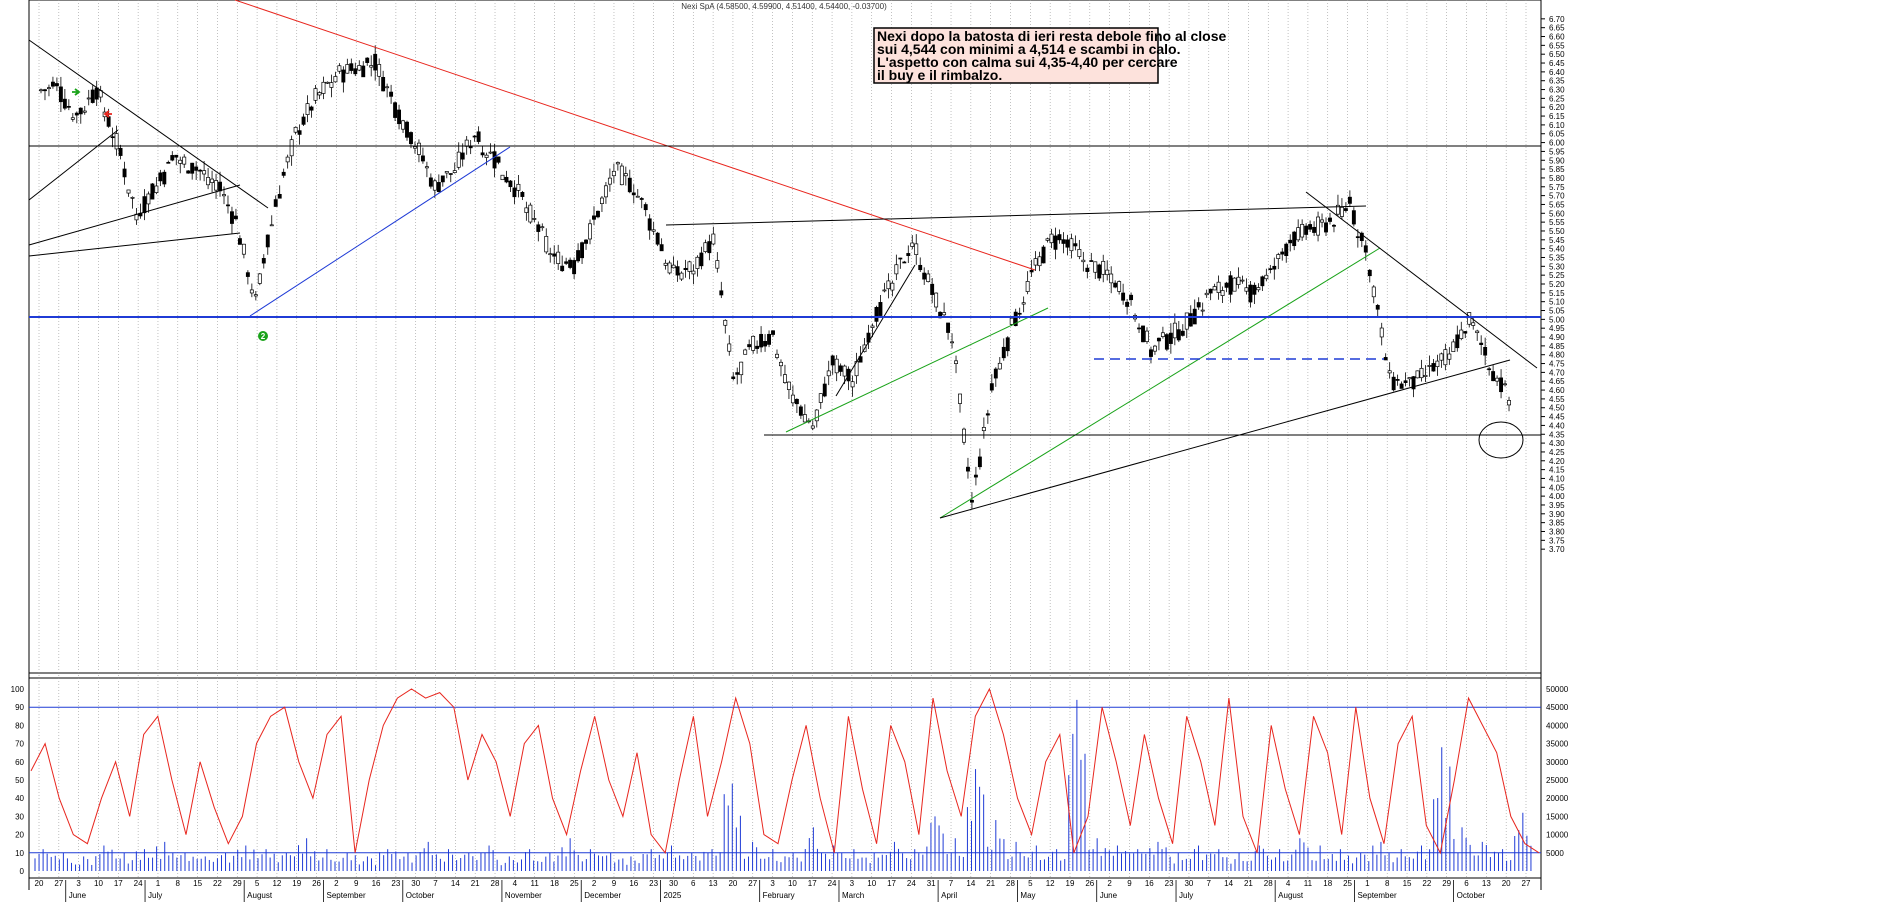  Describe the element at coordinates (138, 883) in the screenshot. I see `x-day-label: 24` at that location.